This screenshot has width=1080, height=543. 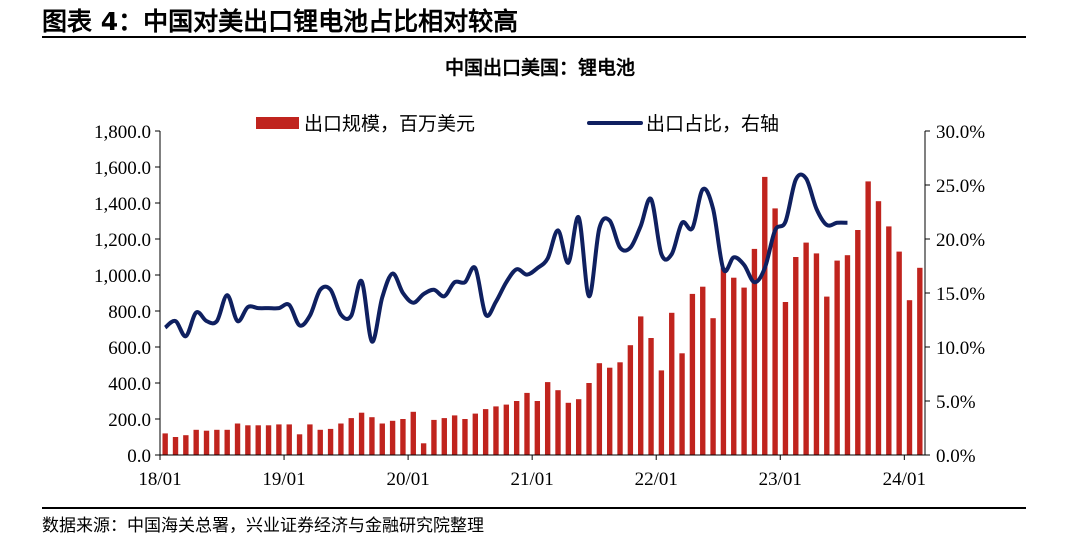 What do you see at coordinates (122, 204) in the screenshot?
I see `left-tick-label-7: 1,400.0` at bounding box center [122, 204].